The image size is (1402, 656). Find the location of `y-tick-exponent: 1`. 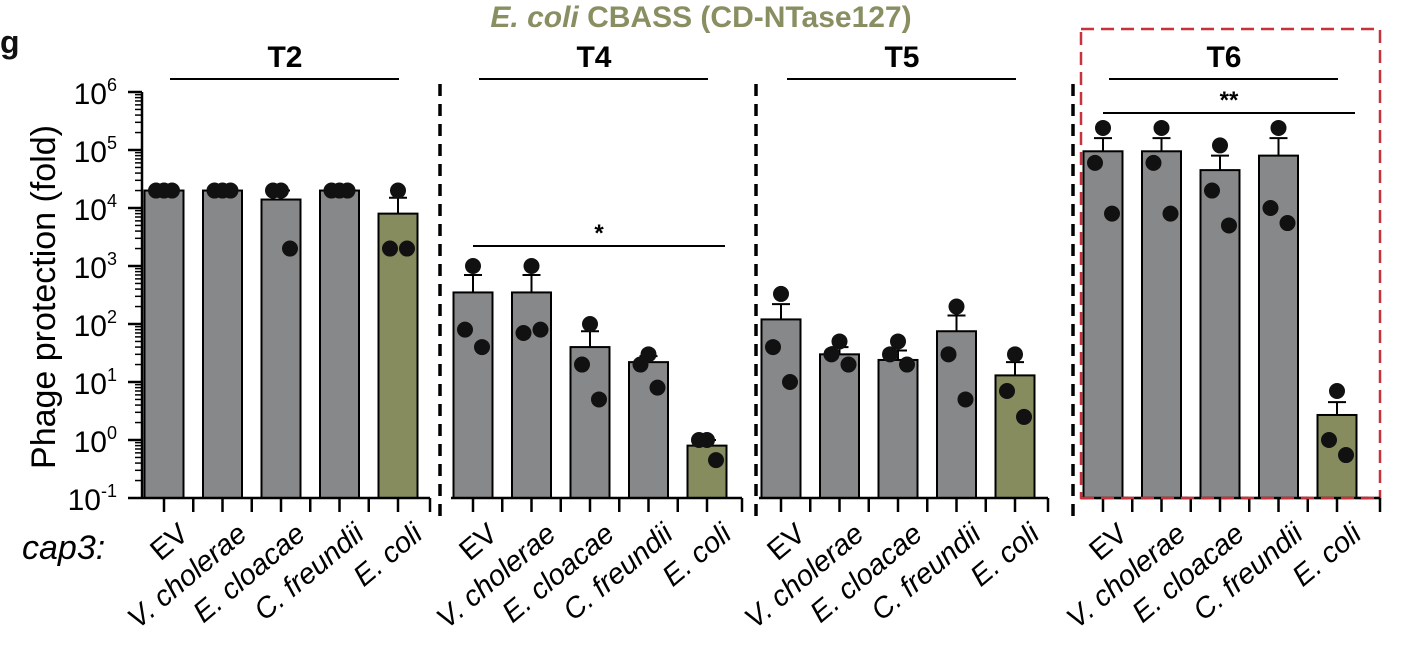

y-tick-exponent: 1 is located at coordinates (112, 375).